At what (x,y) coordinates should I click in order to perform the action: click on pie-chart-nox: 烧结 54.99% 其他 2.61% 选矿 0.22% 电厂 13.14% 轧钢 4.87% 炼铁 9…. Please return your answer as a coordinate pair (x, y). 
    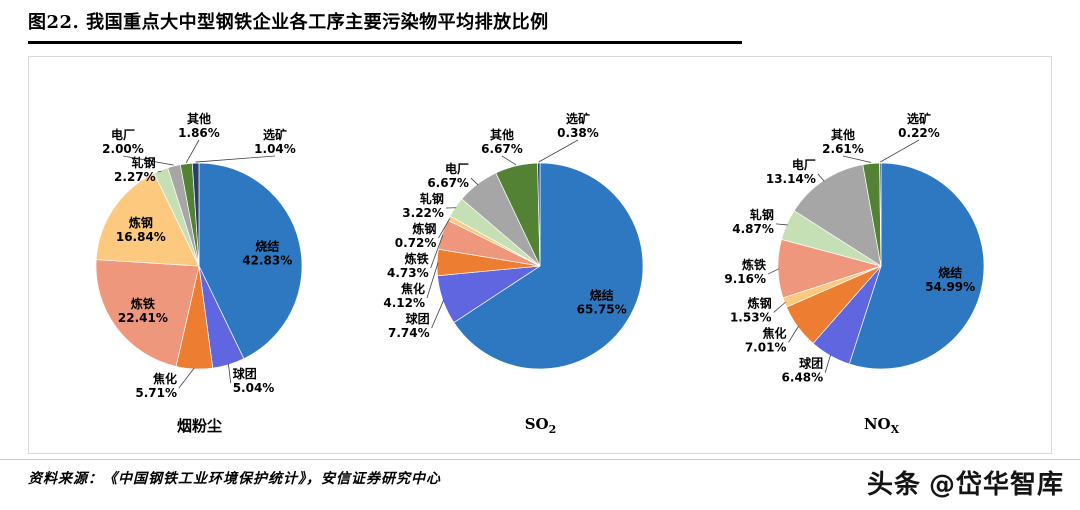
    Looking at the image, I should click on (854, 248).